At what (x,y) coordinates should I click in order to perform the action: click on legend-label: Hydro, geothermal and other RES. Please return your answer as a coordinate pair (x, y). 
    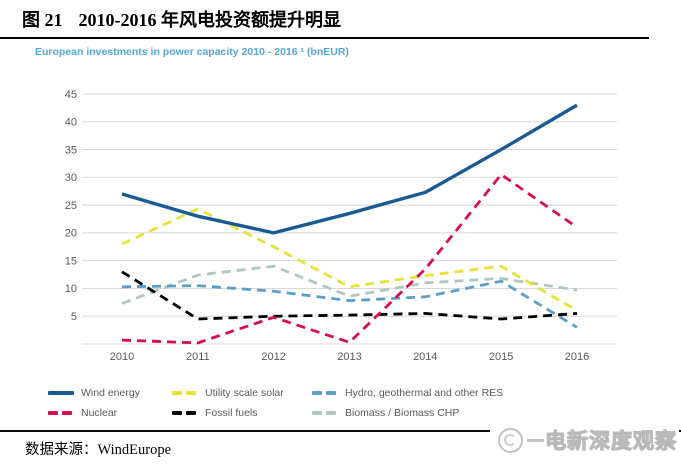
    Looking at the image, I should click on (424, 393).